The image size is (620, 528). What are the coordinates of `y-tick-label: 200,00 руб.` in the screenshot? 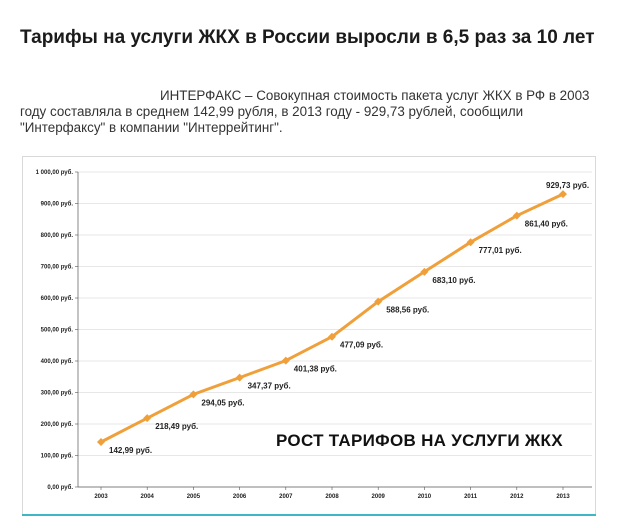 It's located at (57, 424).